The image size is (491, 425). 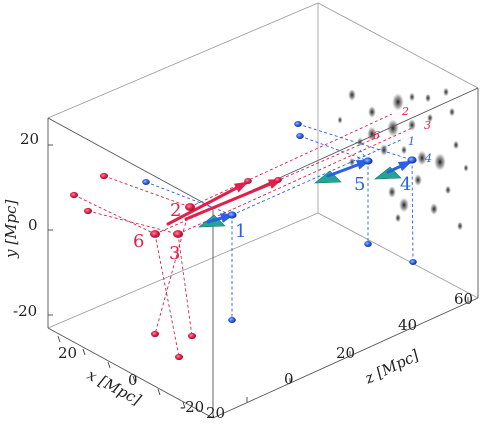 What do you see at coordinates (133, 380) in the screenshot?
I see `x-tick-label: 0` at bounding box center [133, 380].